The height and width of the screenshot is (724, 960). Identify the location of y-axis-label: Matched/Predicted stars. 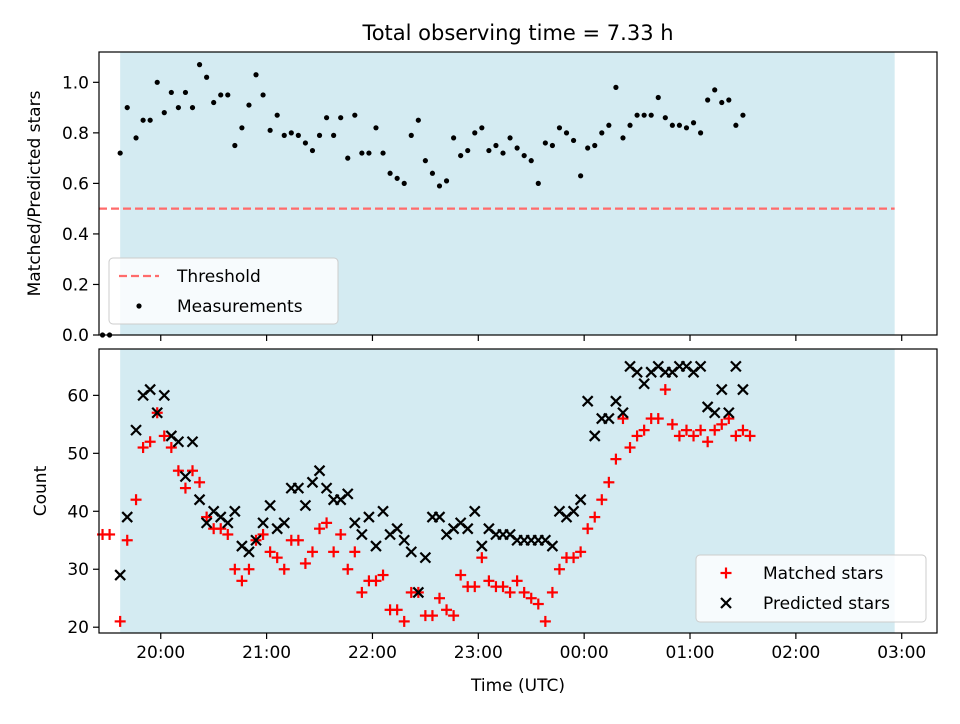
(35, 193).